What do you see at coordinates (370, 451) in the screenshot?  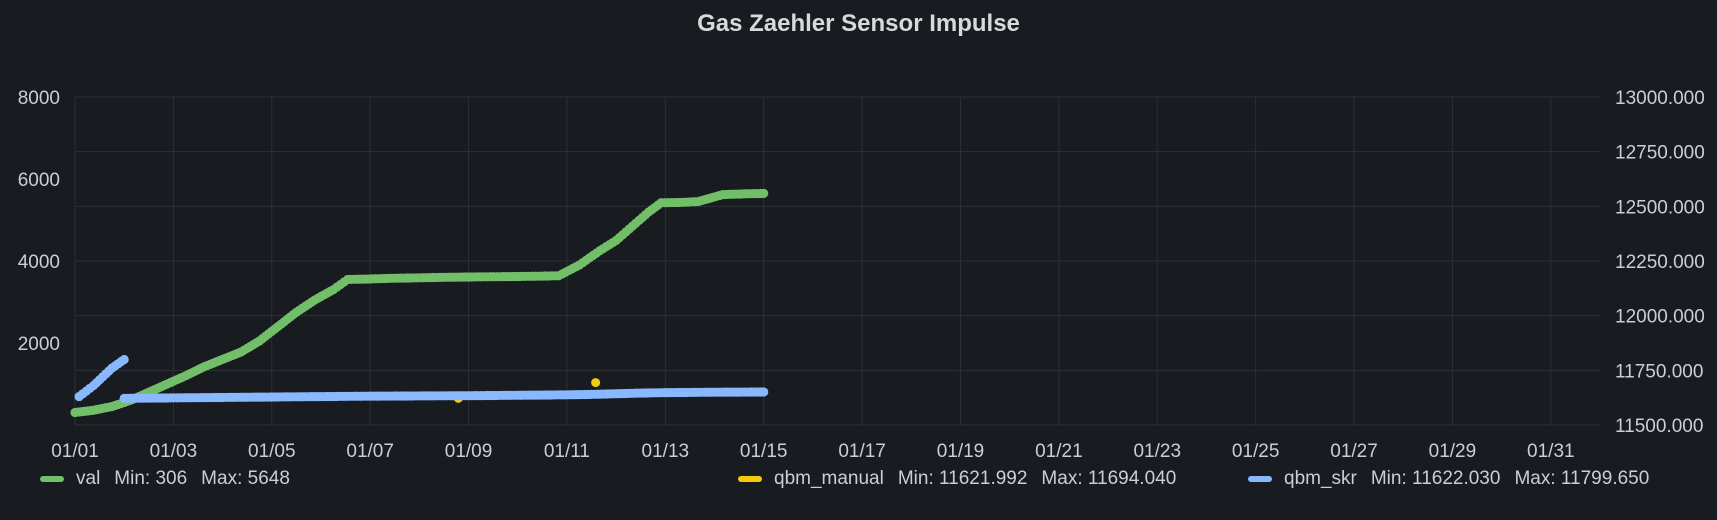 I see `x-tick-label: 01/07` at bounding box center [370, 451].